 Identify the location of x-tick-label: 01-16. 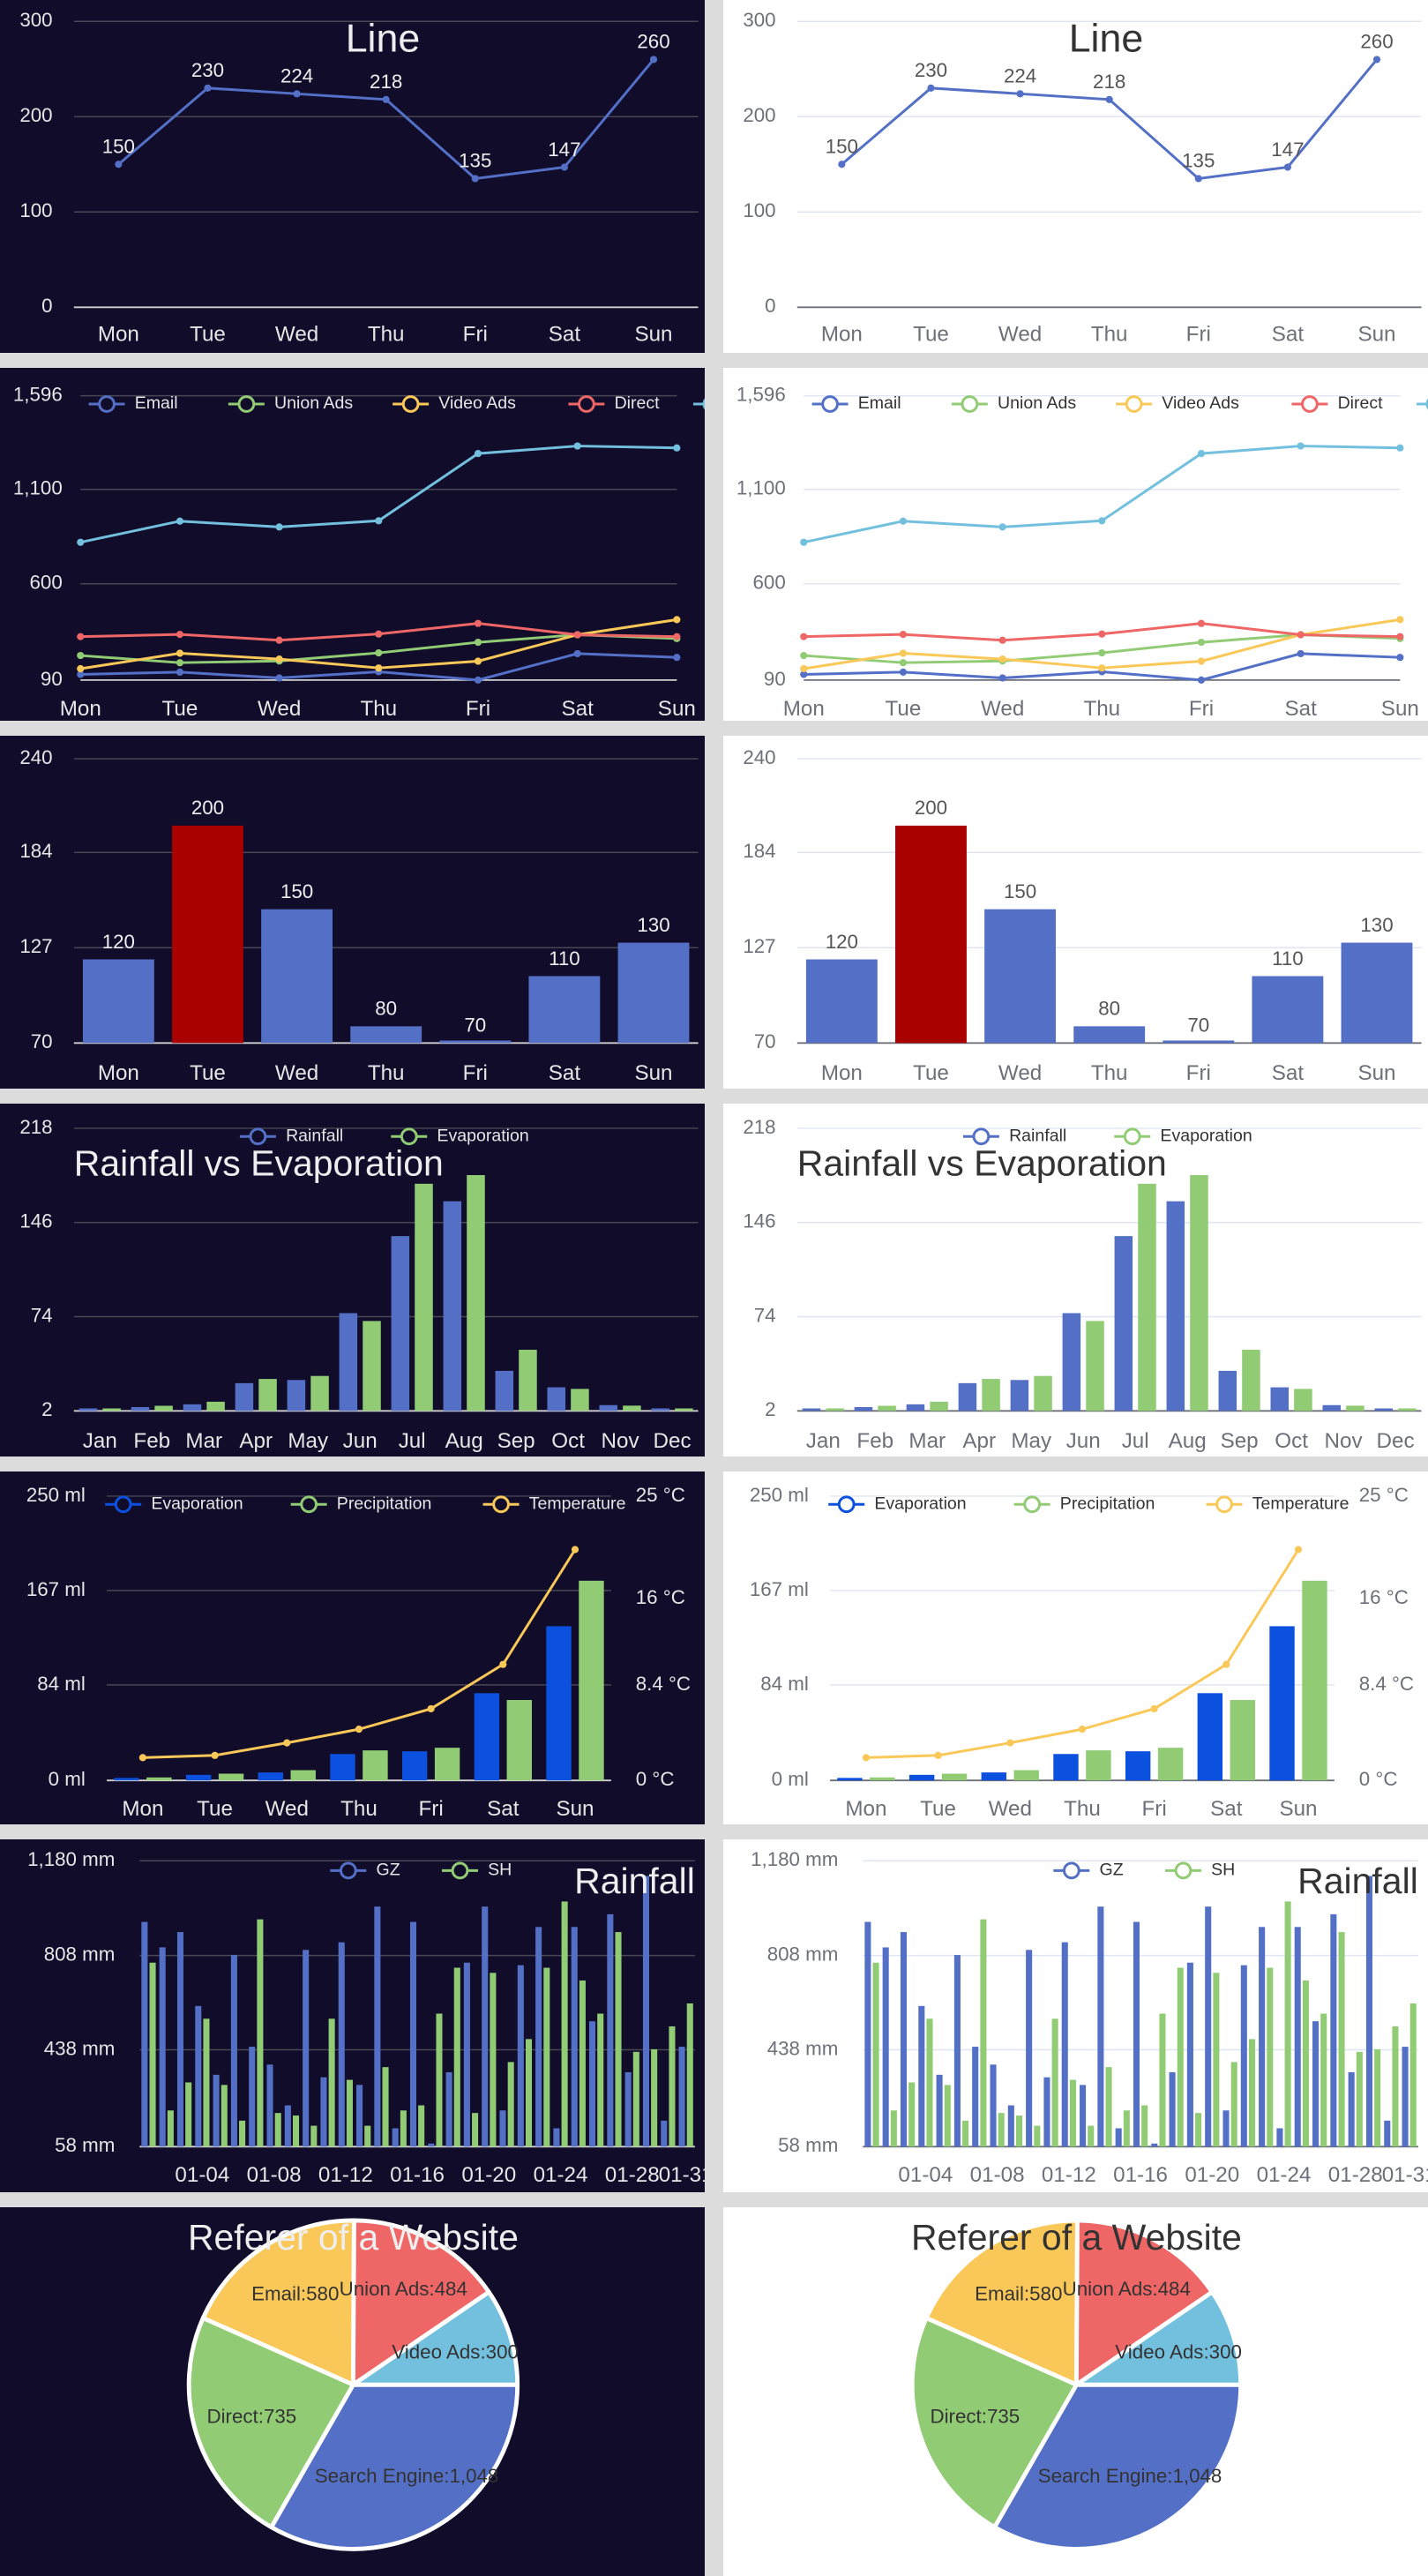
(417, 2175).